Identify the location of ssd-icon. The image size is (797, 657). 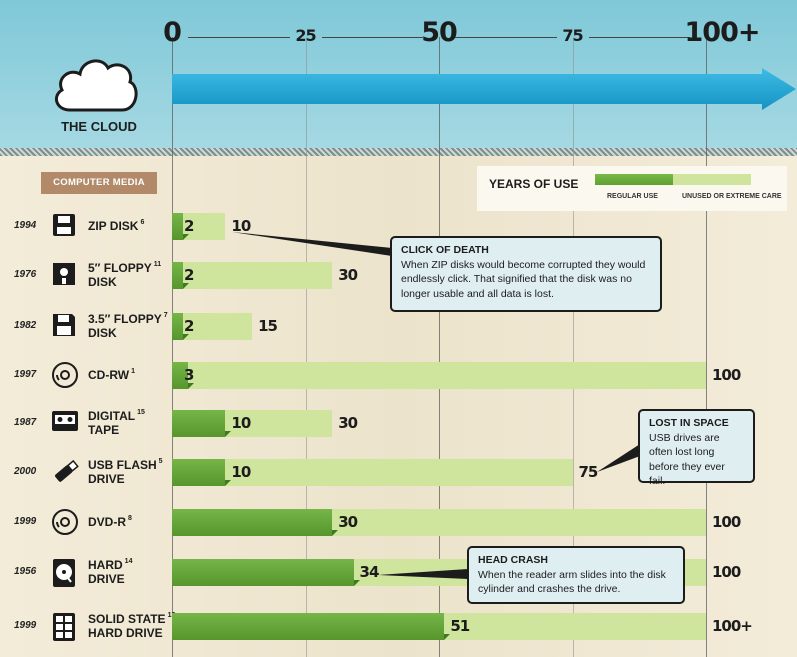
(64, 629).